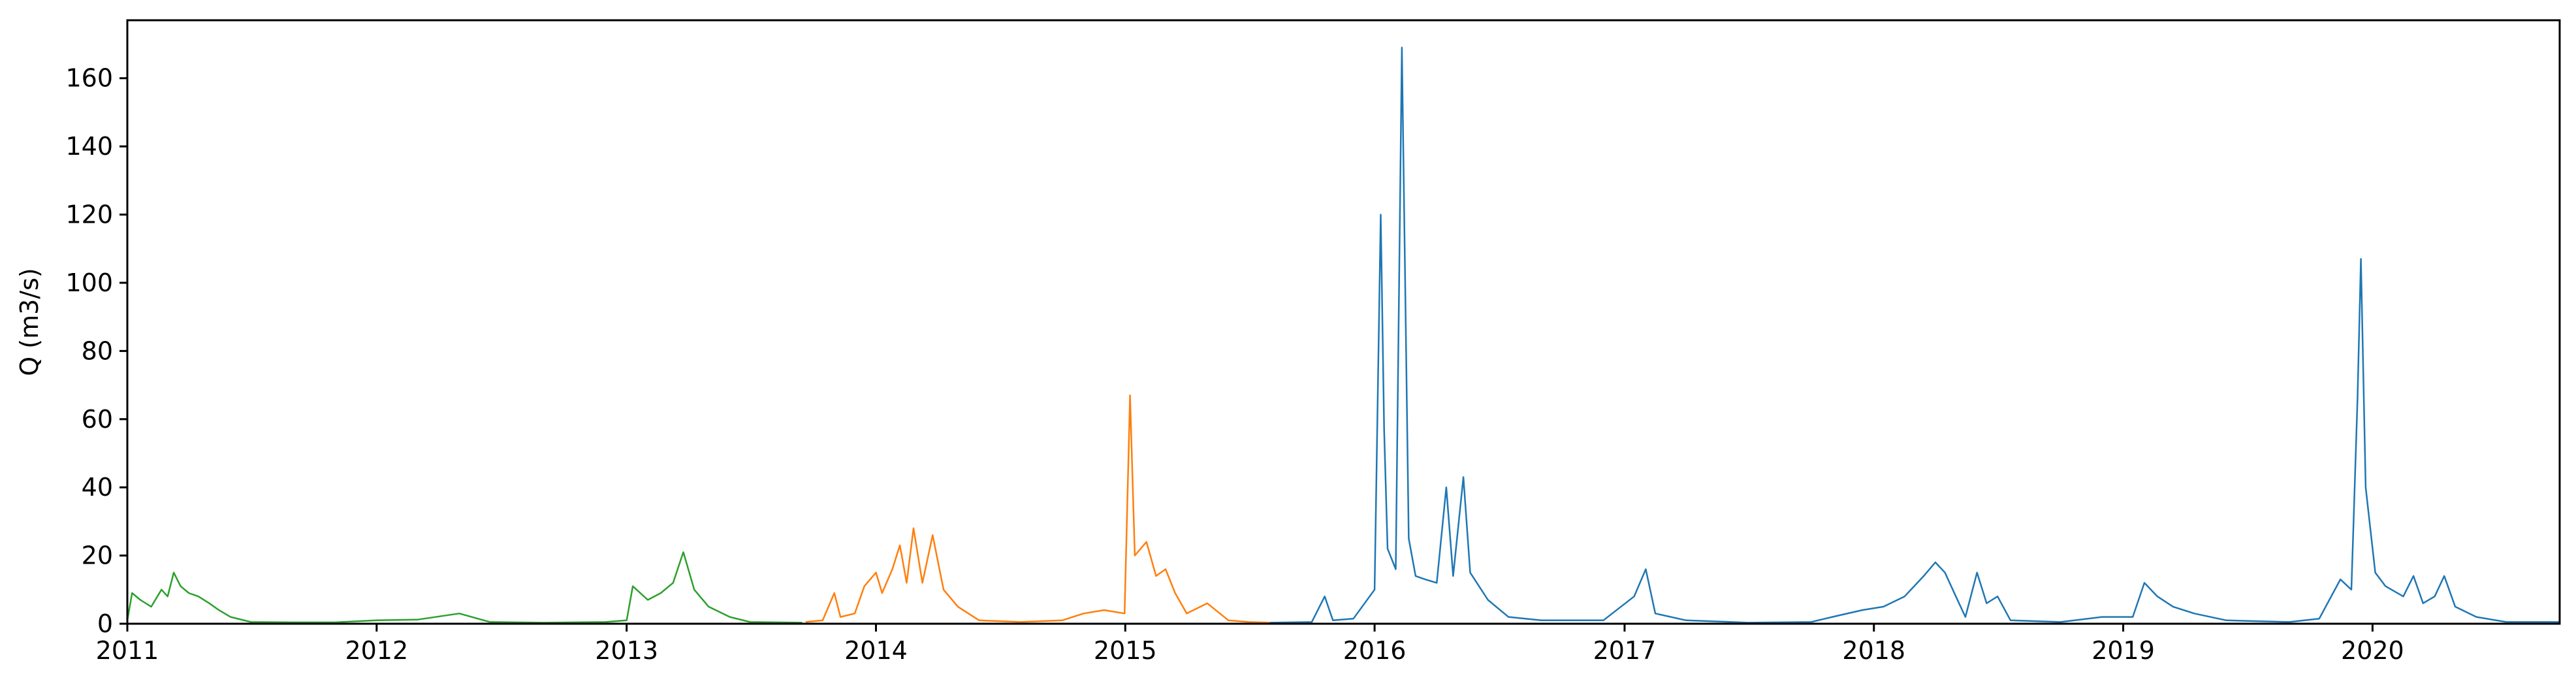  Describe the element at coordinates (89, 215) in the screenshot. I see `y-tick-label: 120` at that location.